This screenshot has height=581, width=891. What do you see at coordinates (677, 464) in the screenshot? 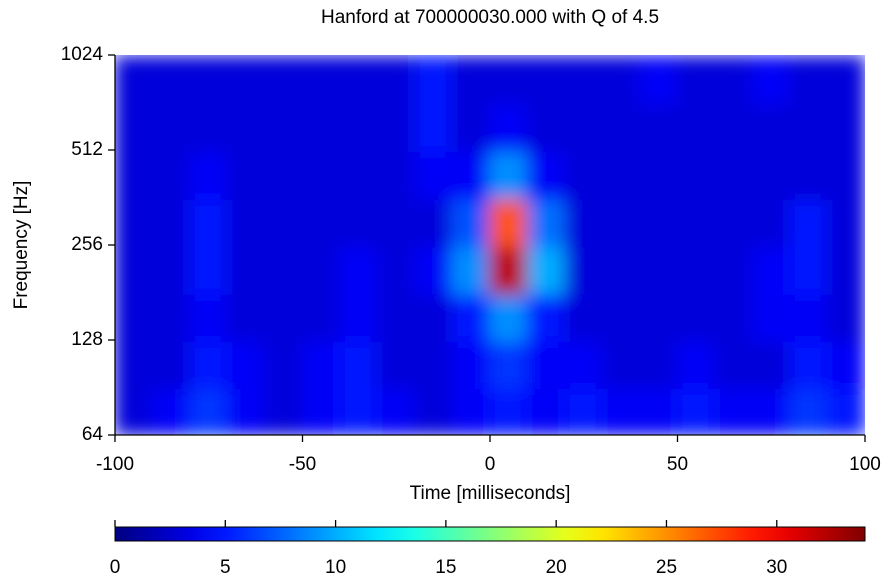
I see `x-tick-label: 50` at bounding box center [677, 464].